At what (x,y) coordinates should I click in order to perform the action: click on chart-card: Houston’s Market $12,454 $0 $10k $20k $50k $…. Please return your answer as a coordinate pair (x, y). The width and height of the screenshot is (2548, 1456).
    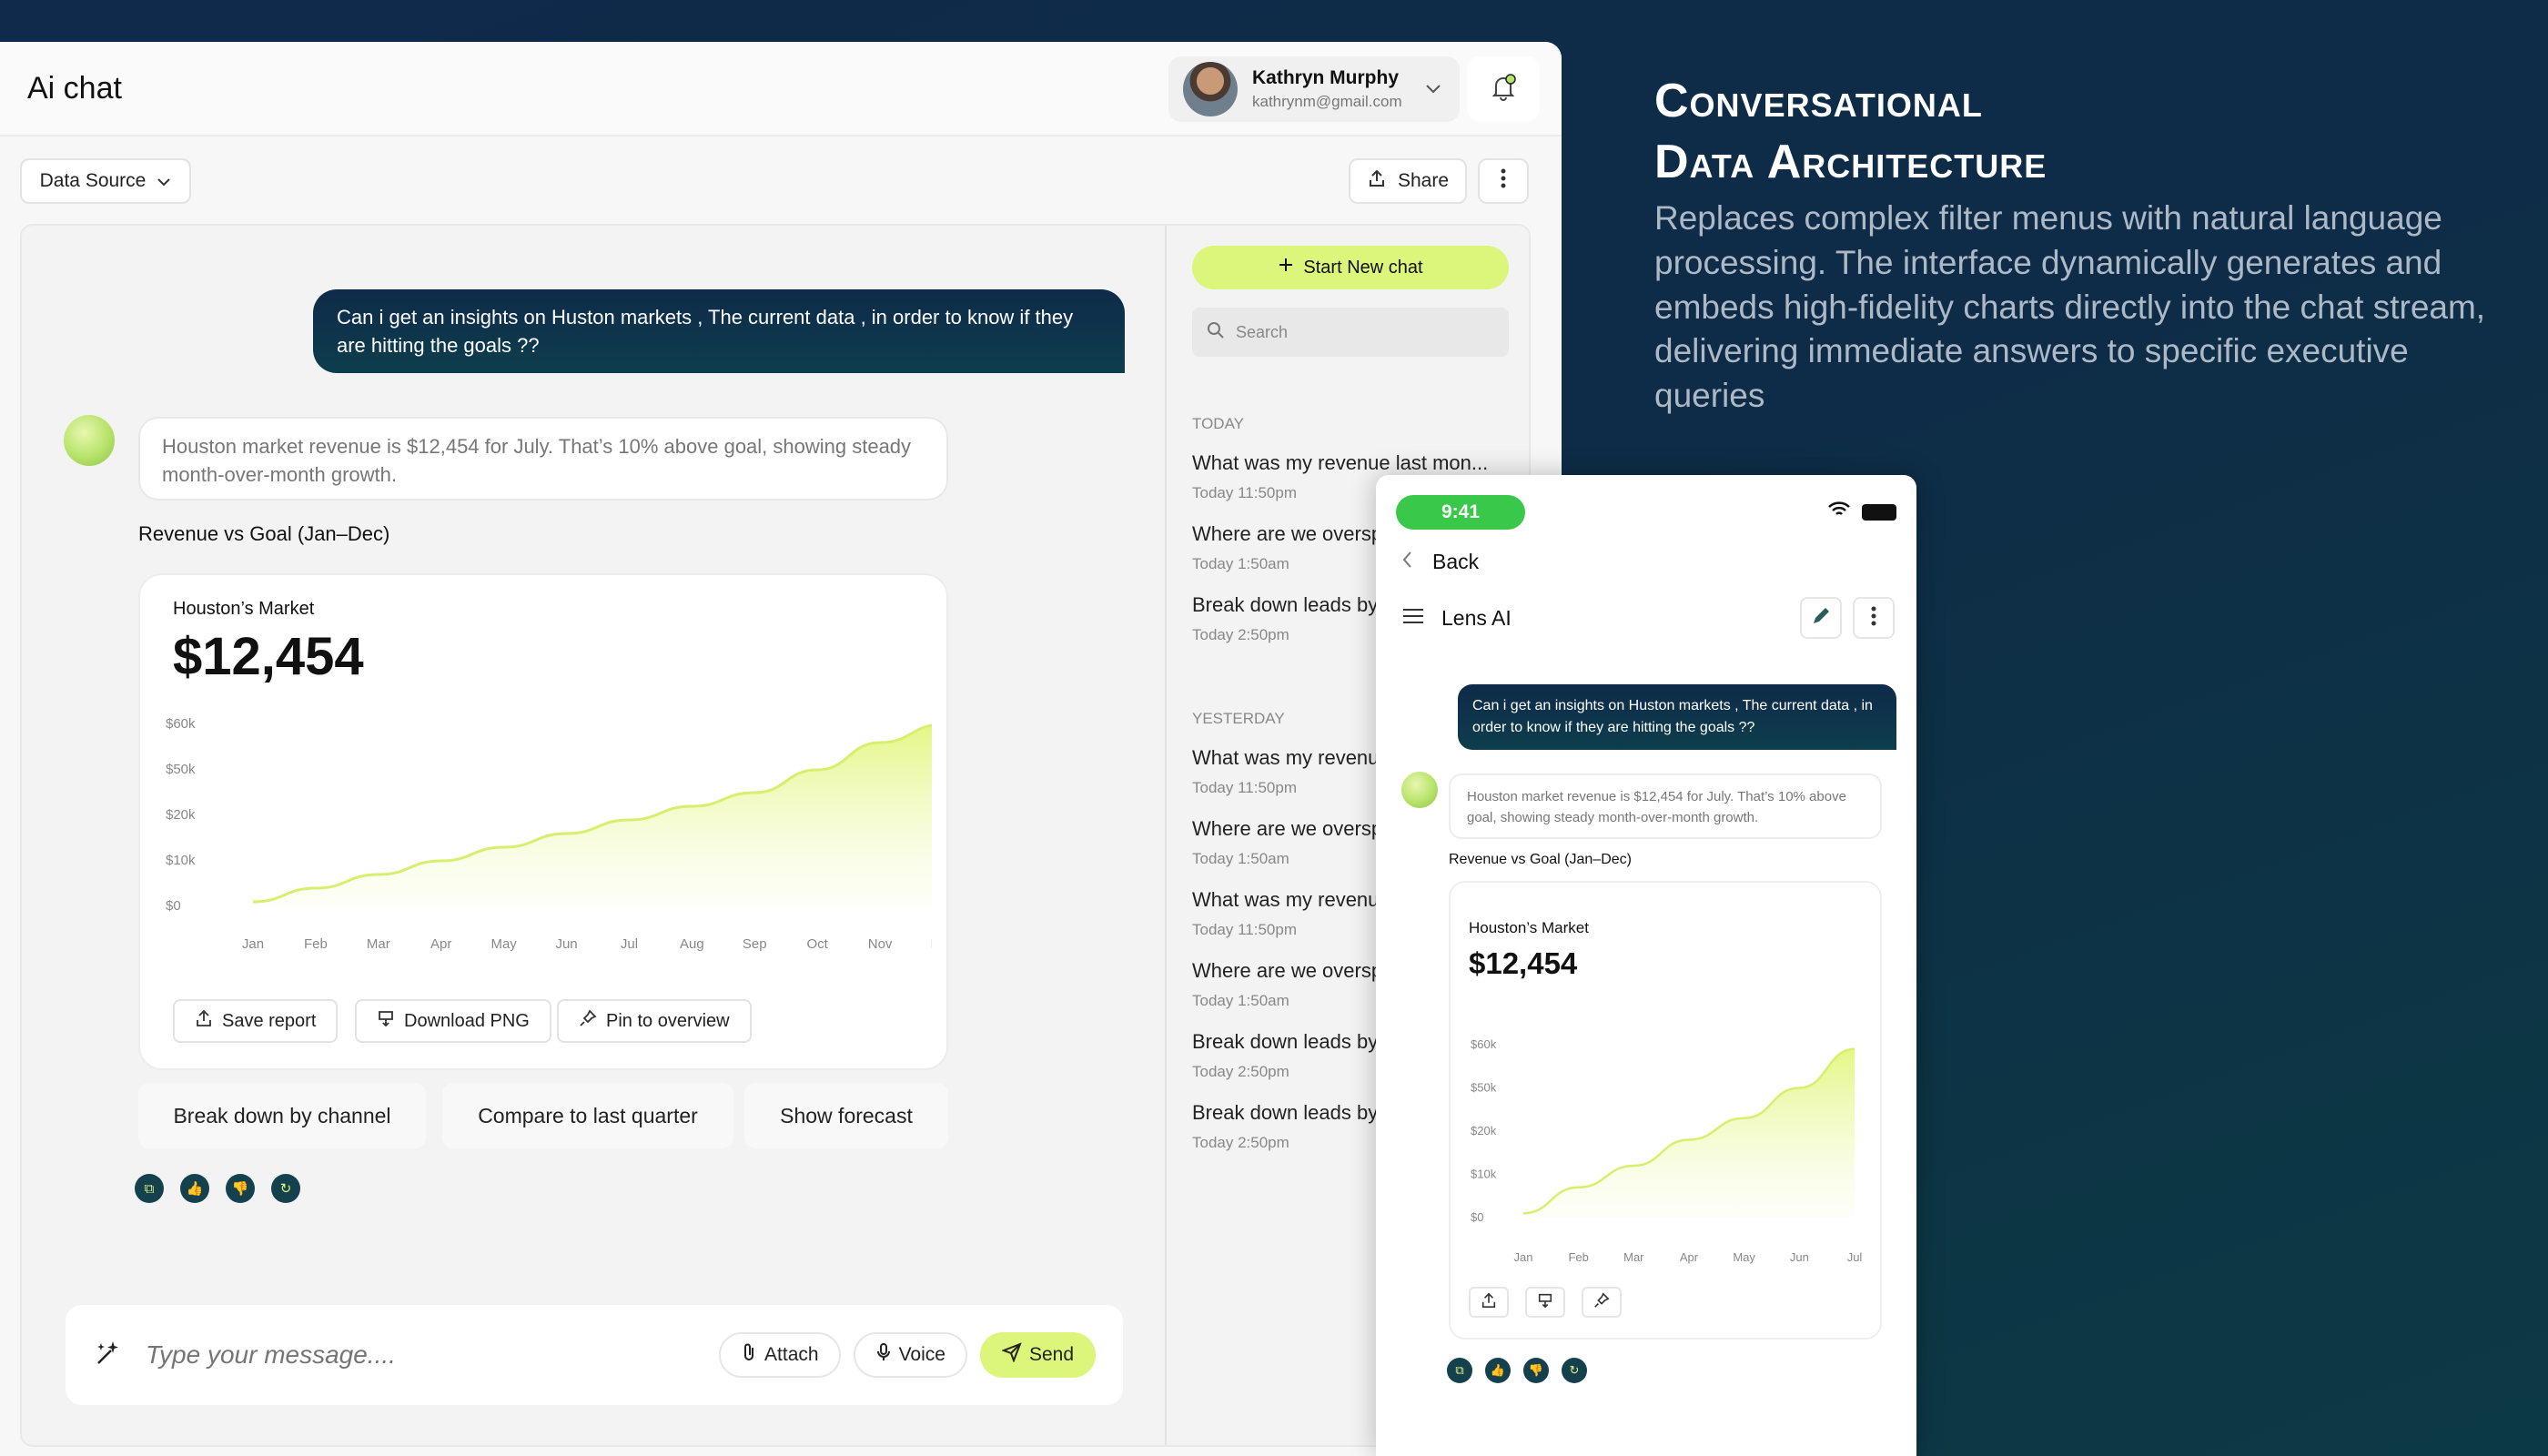
    Looking at the image, I should click on (543, 822).